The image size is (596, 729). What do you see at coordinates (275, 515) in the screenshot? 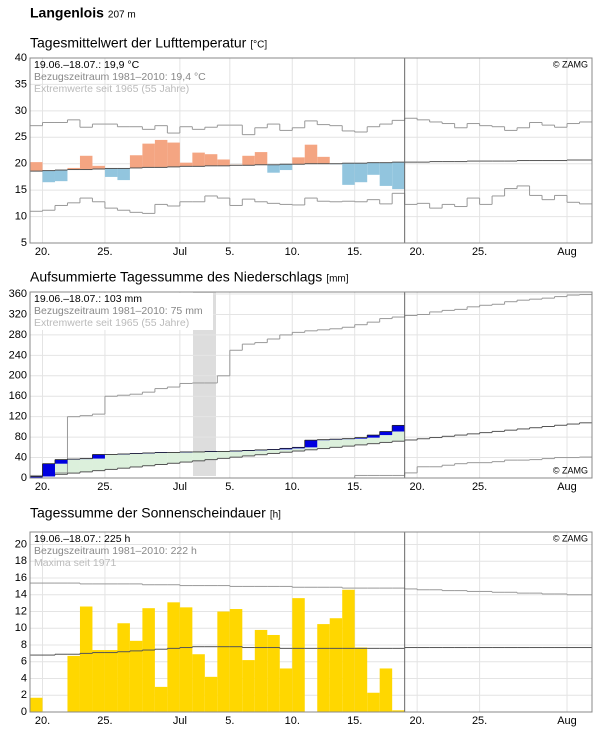
I see `chart-unit: [h]` at bounding box center [275, 515].